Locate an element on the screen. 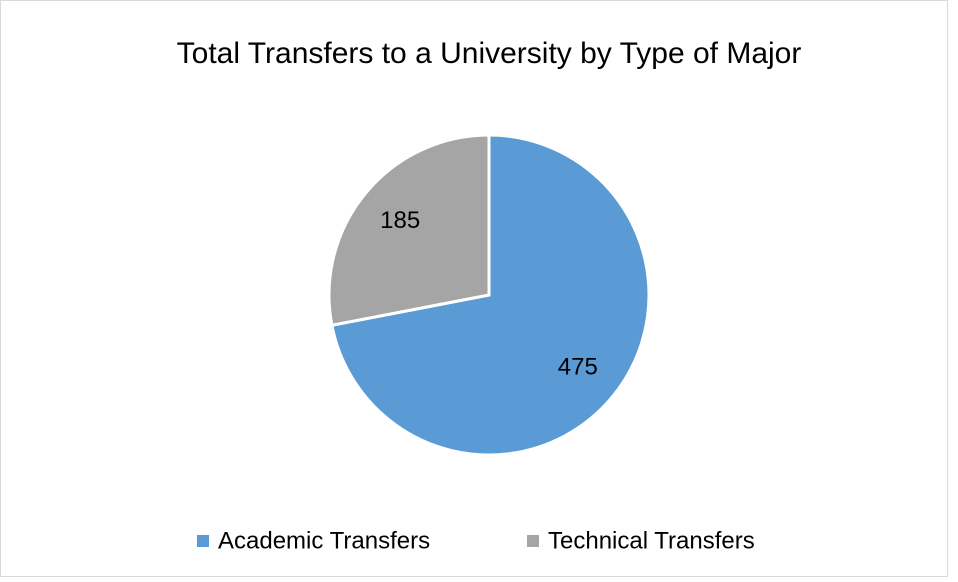 The width and height of the screenshot is (958, 582). pie-slice is located at coordinates (409, 230).